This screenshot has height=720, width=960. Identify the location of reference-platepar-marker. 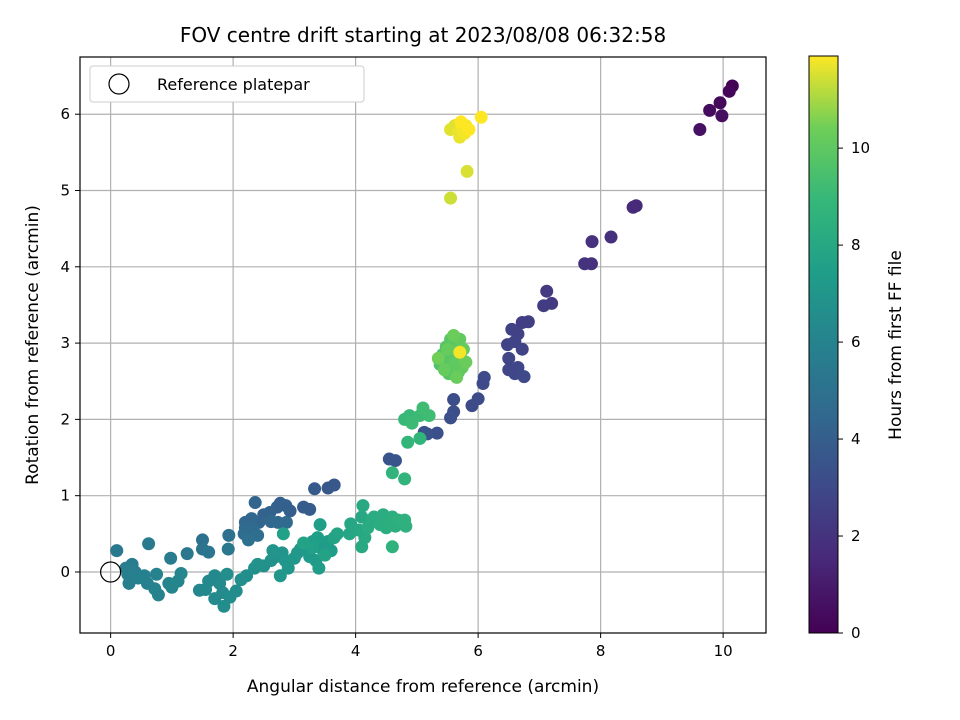
(111, 572).